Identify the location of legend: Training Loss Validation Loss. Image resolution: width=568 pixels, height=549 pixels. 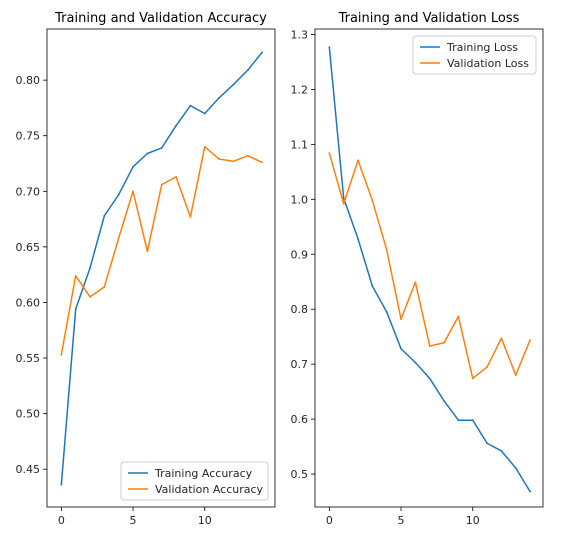
(474, 55).